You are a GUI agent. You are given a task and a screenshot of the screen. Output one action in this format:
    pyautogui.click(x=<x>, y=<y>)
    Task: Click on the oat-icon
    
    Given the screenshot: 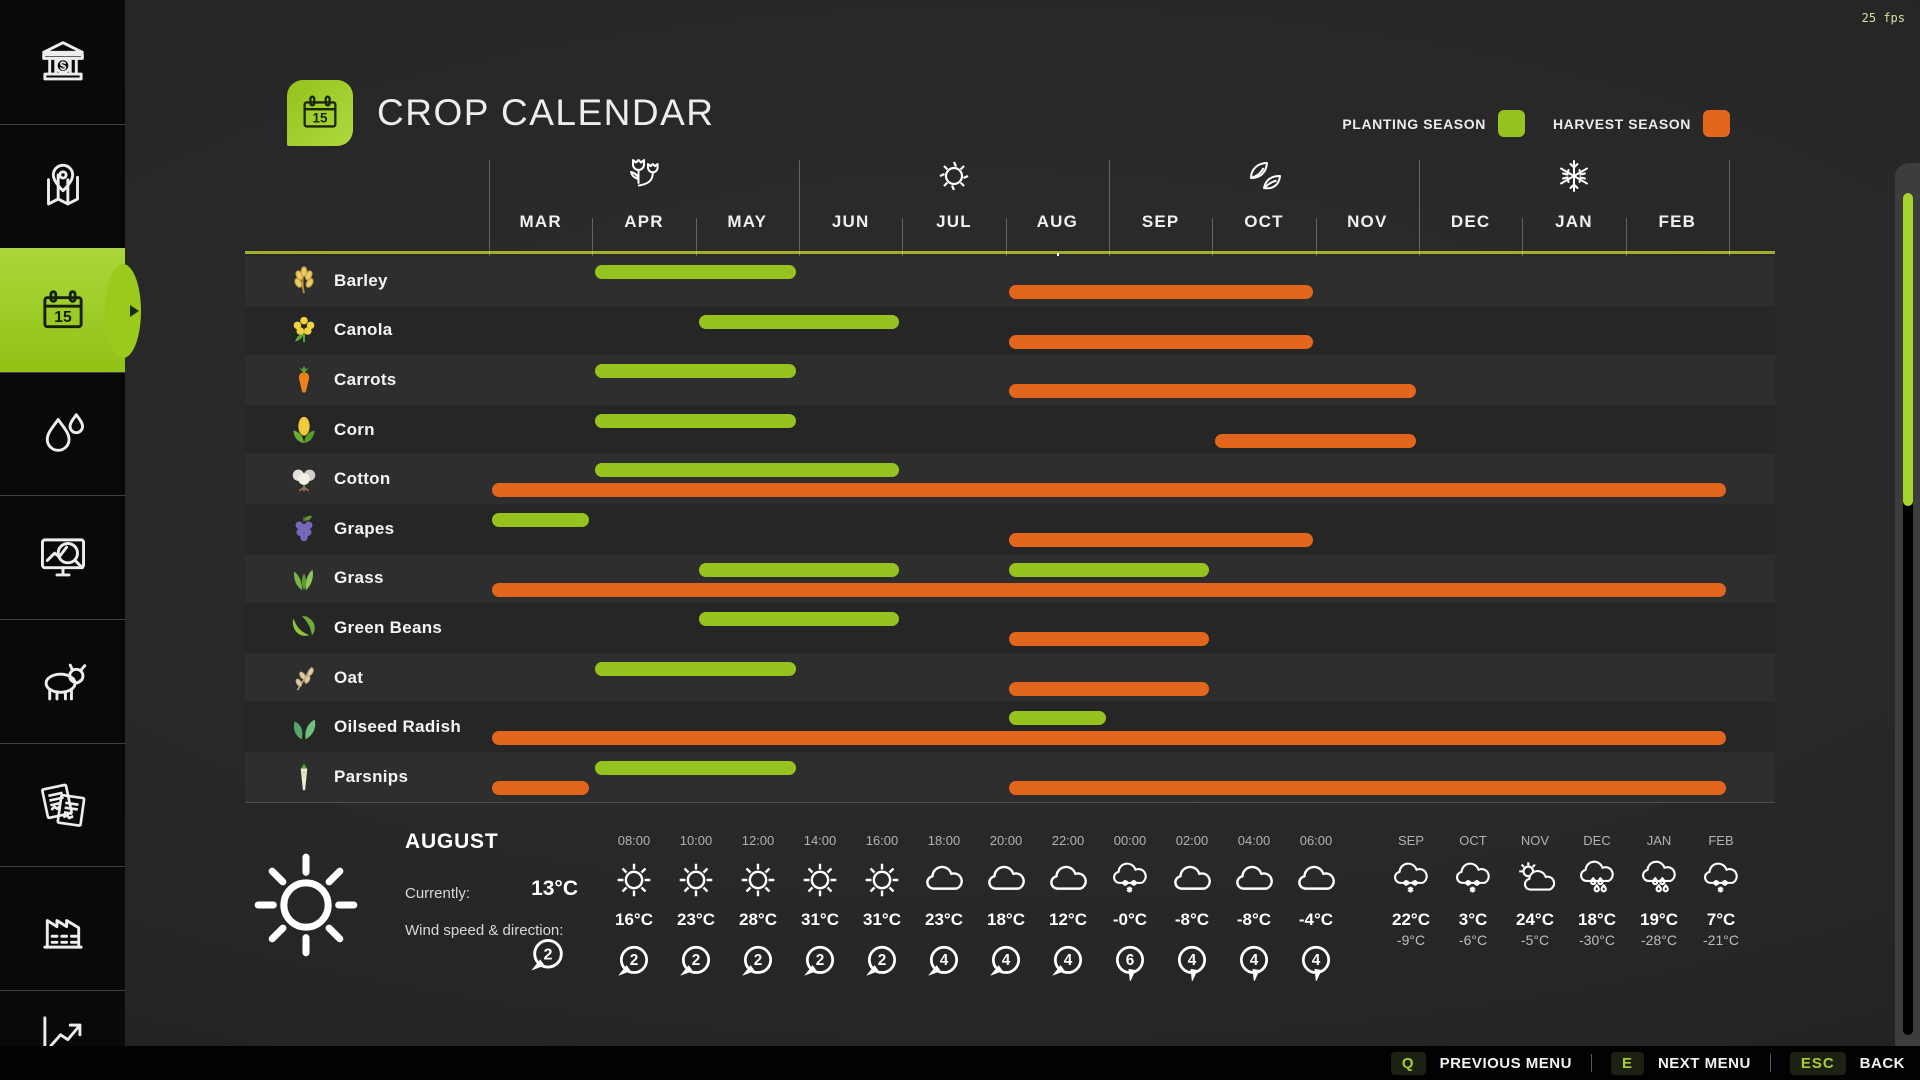 What is the action you would take?
    pyautogui.click(x=304, y=678)
    